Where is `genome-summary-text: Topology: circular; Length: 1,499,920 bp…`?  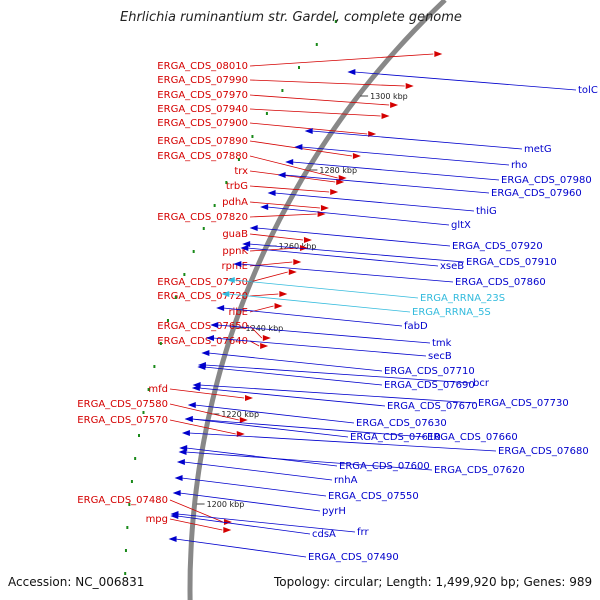 genome-summary-text: Topology: circular; Length: 1,499,920 bp… is located at coordinates (433, 582).